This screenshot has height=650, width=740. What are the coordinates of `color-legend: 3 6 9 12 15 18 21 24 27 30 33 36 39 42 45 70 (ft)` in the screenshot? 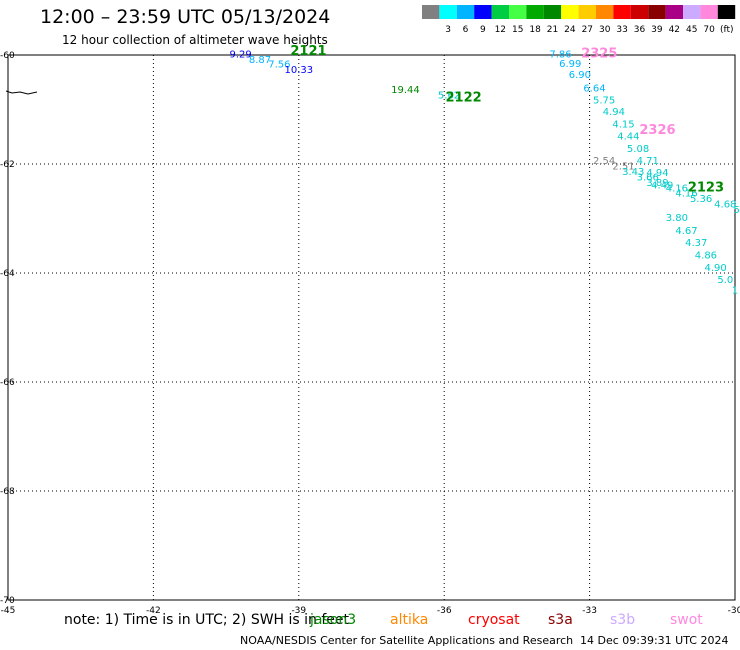 It's located at (579, 20).